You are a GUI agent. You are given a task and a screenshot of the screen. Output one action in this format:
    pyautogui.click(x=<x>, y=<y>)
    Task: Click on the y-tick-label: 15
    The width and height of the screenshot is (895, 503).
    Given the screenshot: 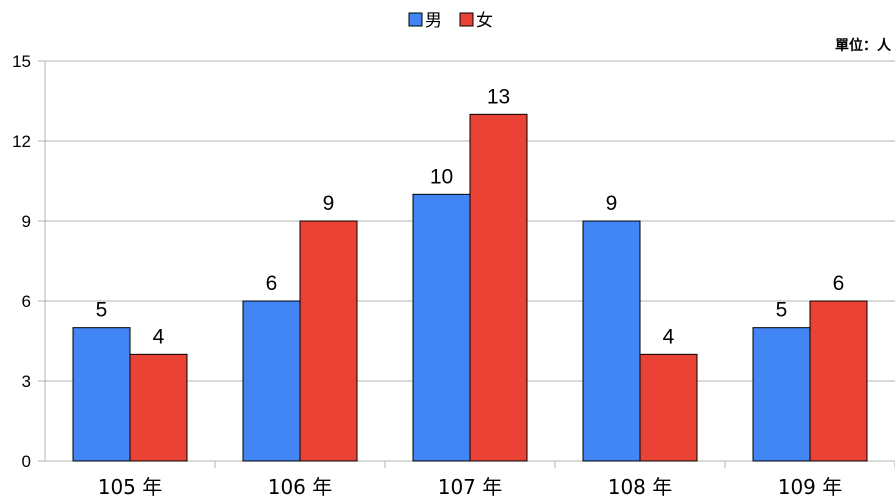 What is the action you would take?
    pyautogui.click(x=21, y=61)
    